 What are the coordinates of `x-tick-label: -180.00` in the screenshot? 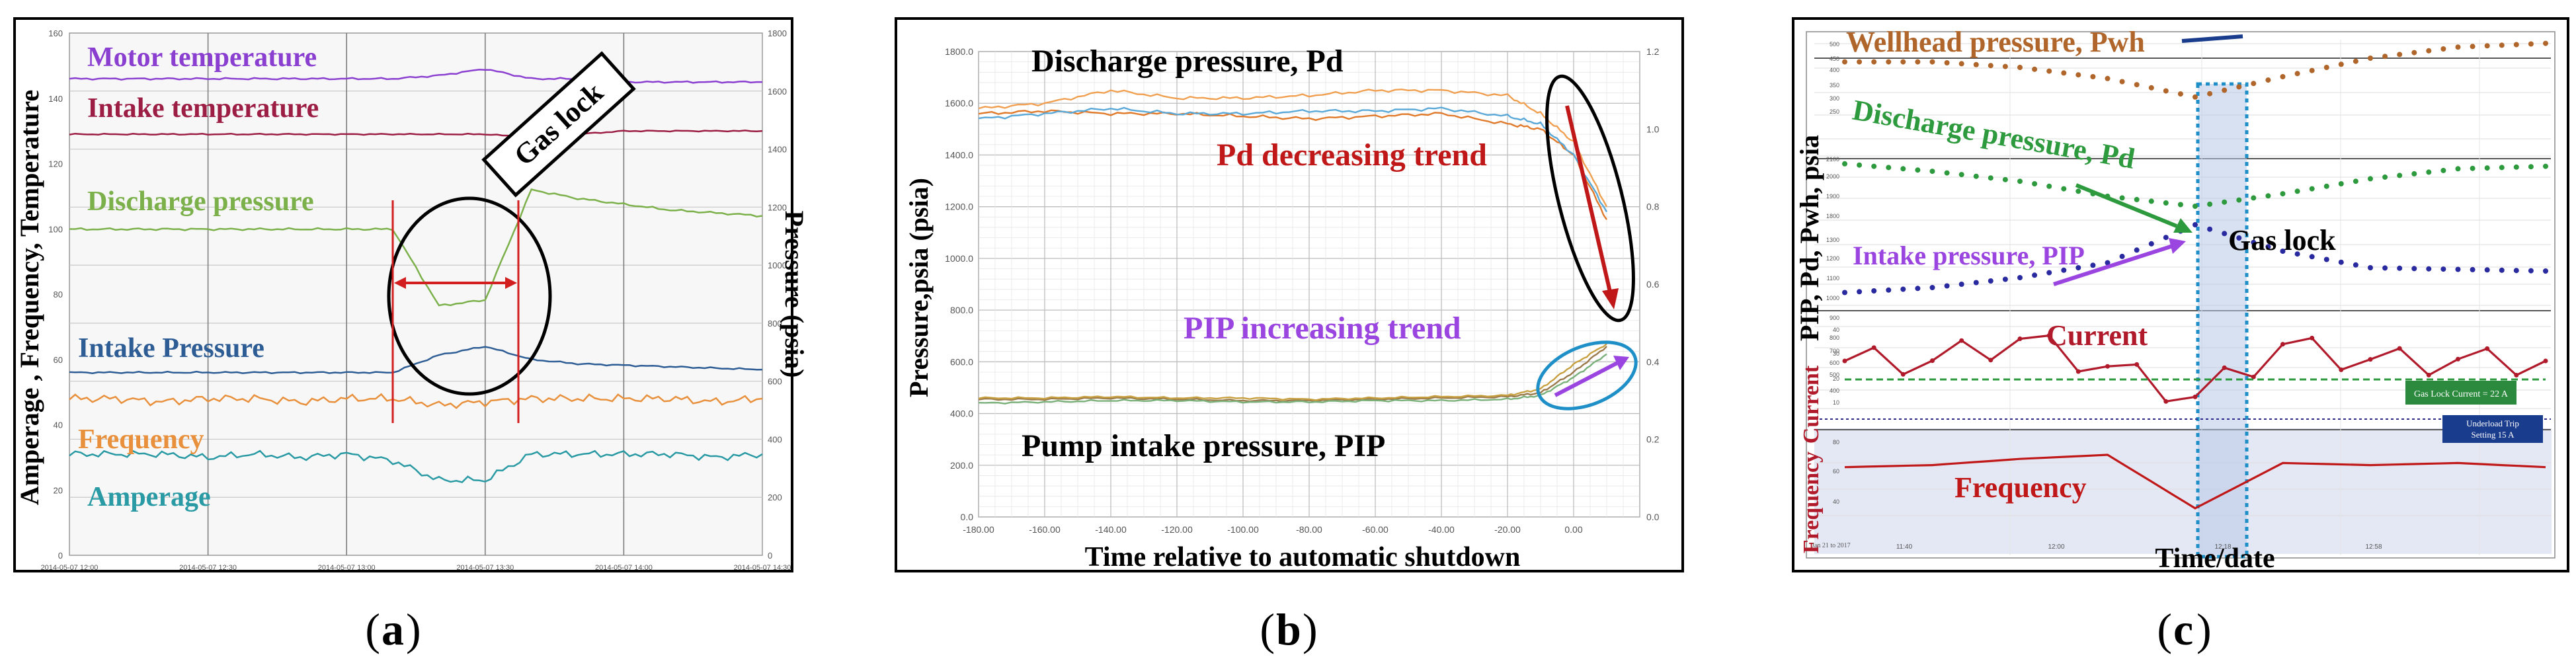 It's located at (979, 529).